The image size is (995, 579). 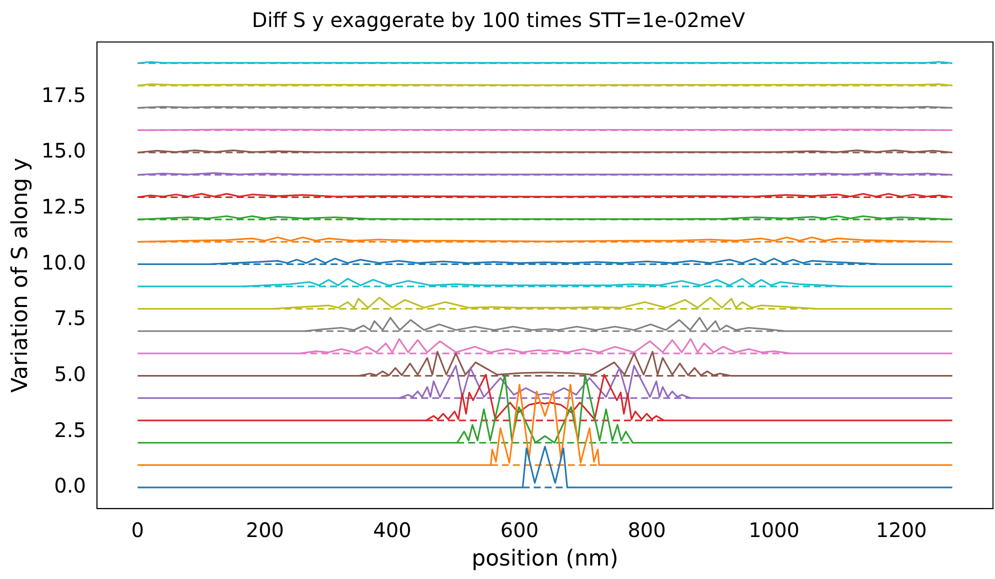 What do you see at coordinates (70, 486) in the screenshot?
I see `y-tick-label: 0.0` at bounding box center [70, 486].